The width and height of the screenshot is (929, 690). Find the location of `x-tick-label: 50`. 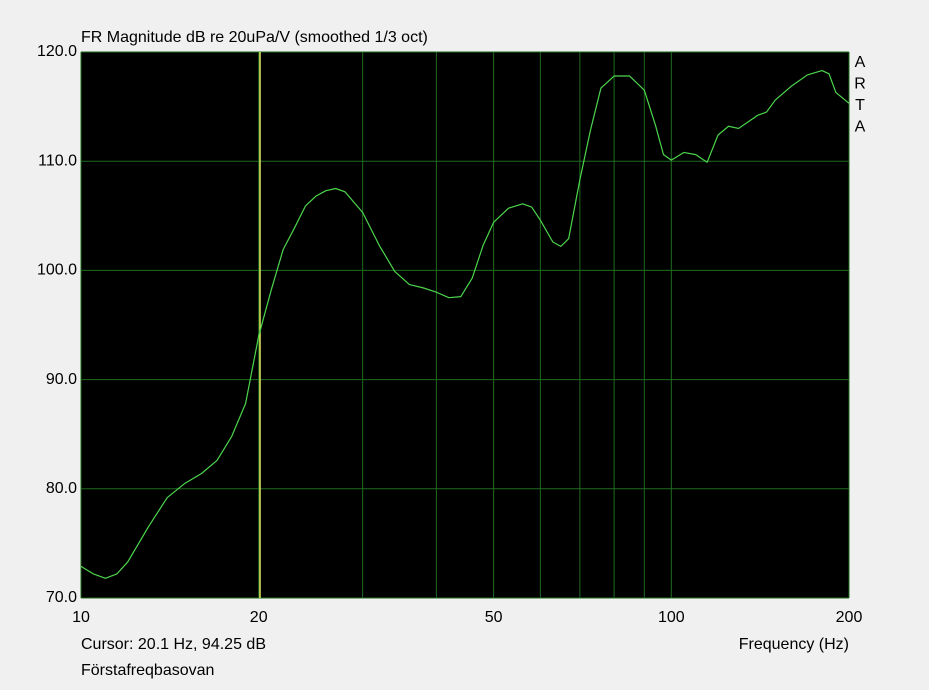

x-tick-label: 50 is located at coordinates (494, 617).